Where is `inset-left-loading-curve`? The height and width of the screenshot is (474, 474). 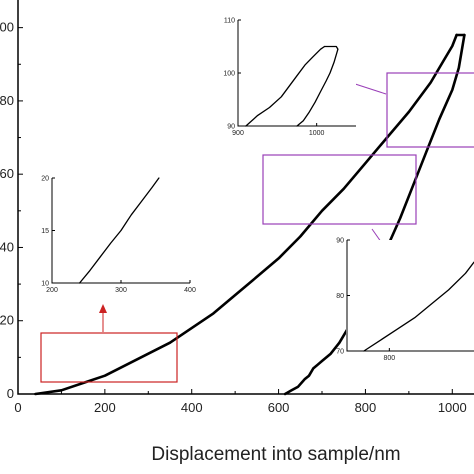 inset-left-loading-curve is located at coordinates (119, 230).